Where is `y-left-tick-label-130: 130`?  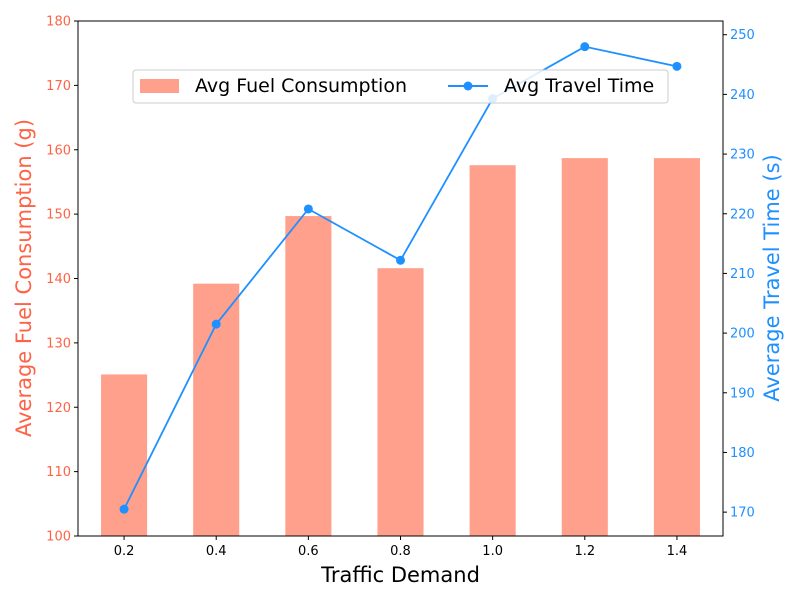
y-left-tick-label-130: 130 is located at coordinates (58, 343).